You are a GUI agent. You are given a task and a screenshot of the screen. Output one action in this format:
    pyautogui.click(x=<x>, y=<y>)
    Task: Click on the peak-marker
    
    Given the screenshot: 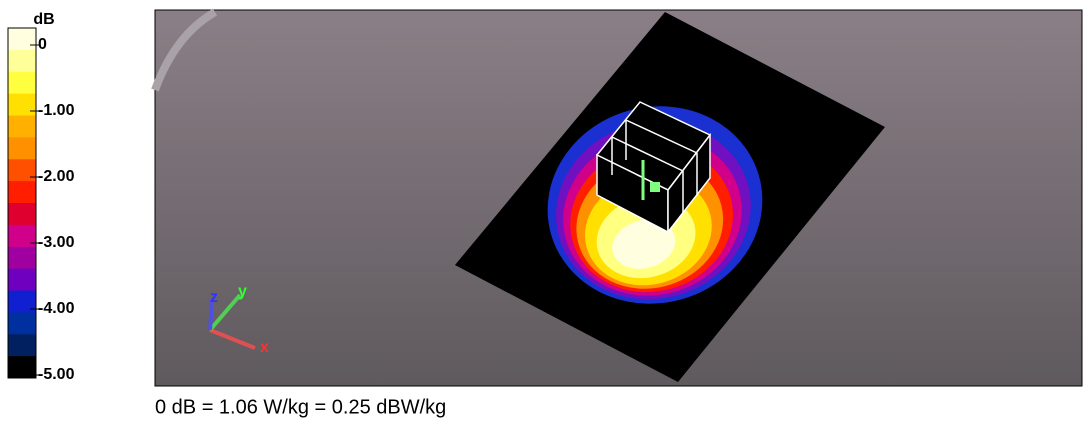 What is the action you would take?
    pyautogui.click(x=655, y=187)
    